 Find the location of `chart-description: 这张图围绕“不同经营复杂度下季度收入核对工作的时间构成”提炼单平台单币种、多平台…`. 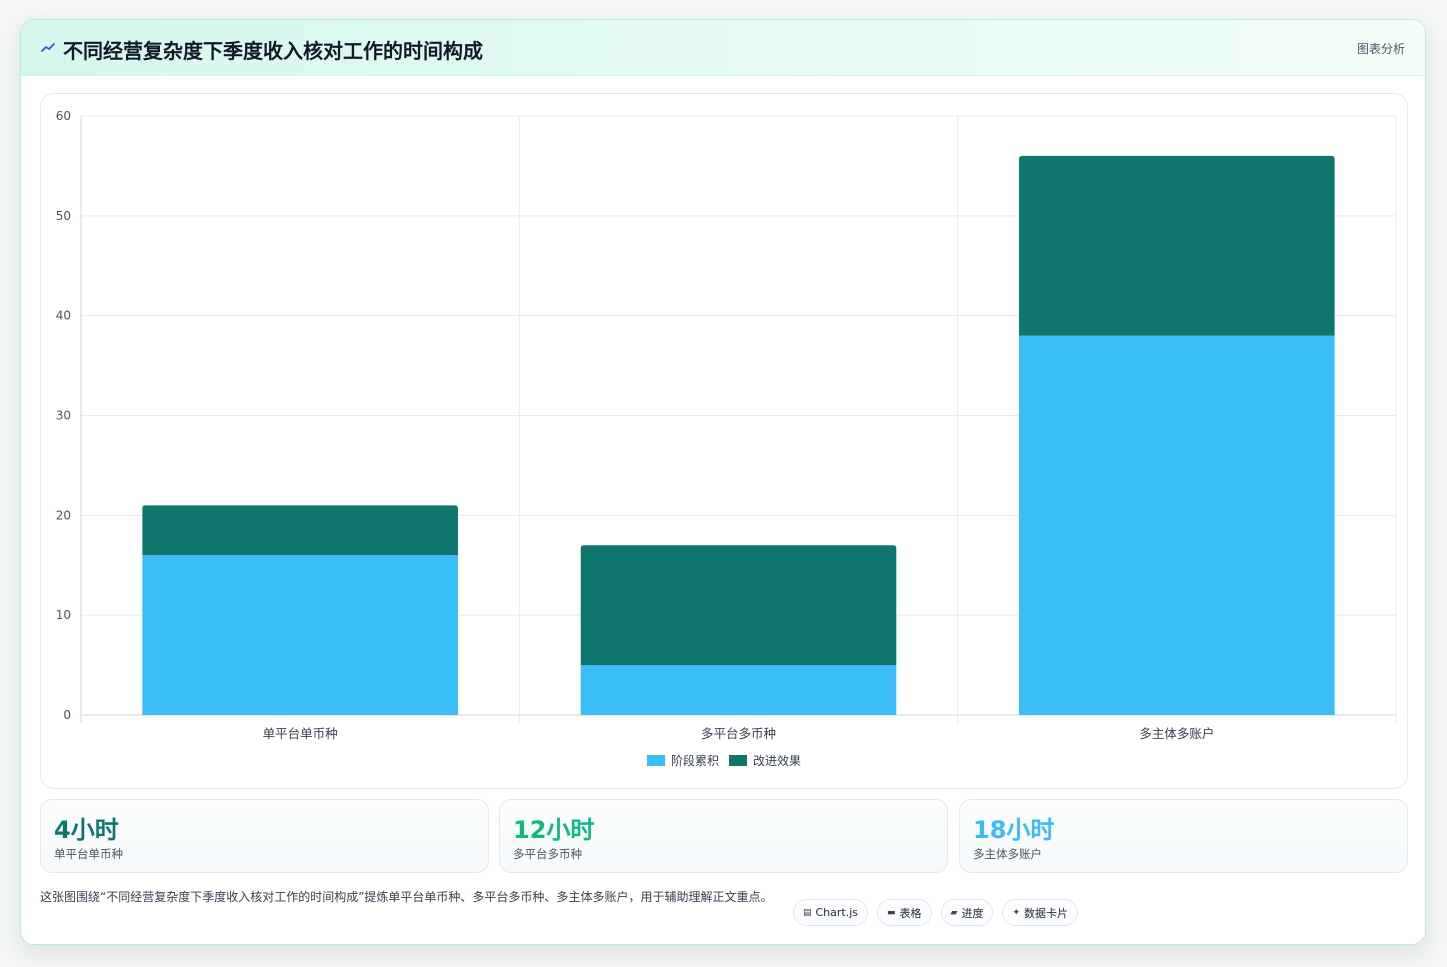

chart-description: 这张图围绕“不同经营复杂度下季度收入核对工作的时间构成”提炼单平台单币种、多平台… is located at coordinates (406, 897).